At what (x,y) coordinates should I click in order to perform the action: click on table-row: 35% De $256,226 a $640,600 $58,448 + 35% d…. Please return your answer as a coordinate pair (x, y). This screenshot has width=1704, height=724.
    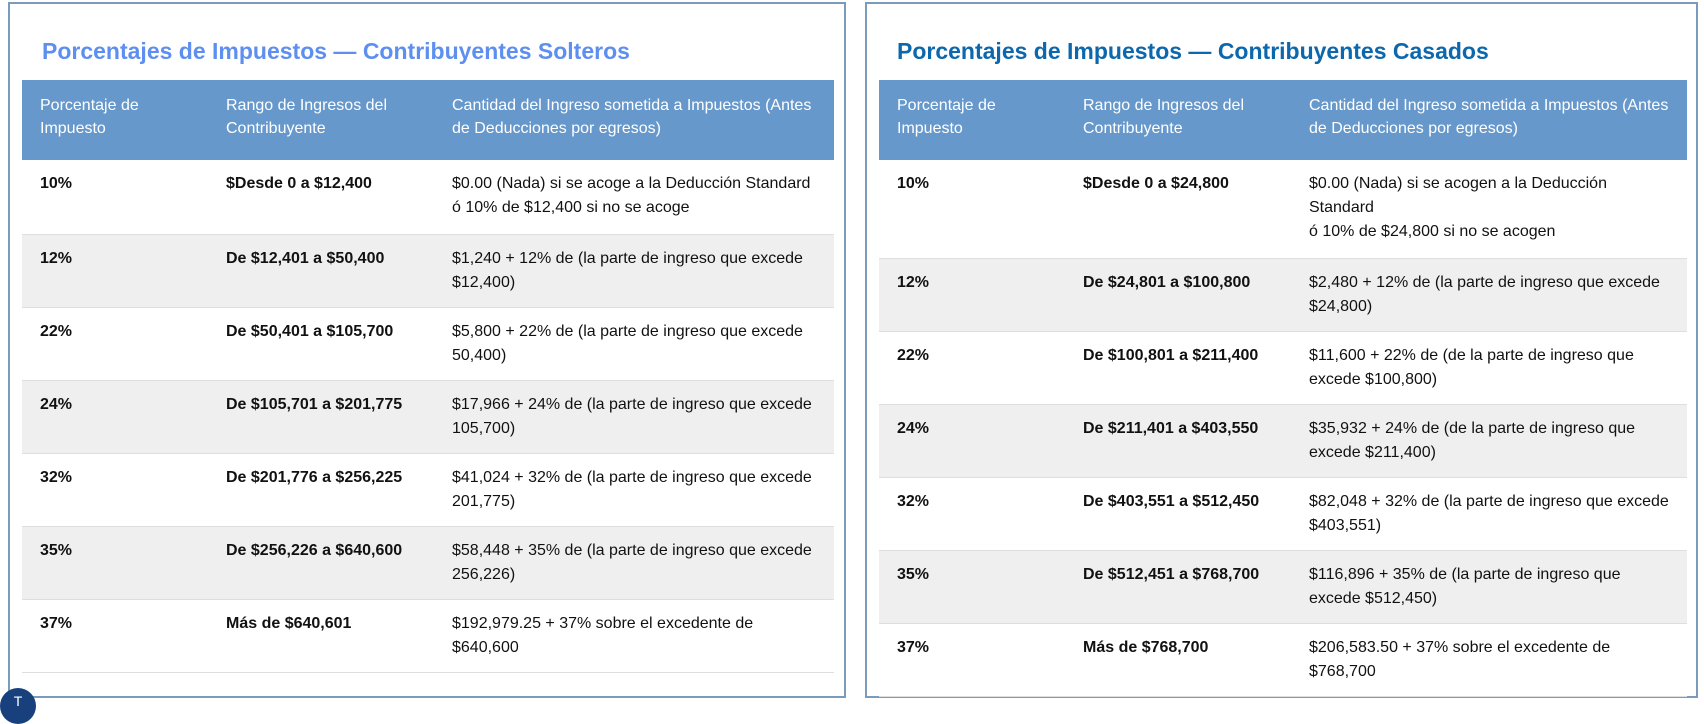
    Looking at the image, I should click on (428, 563).